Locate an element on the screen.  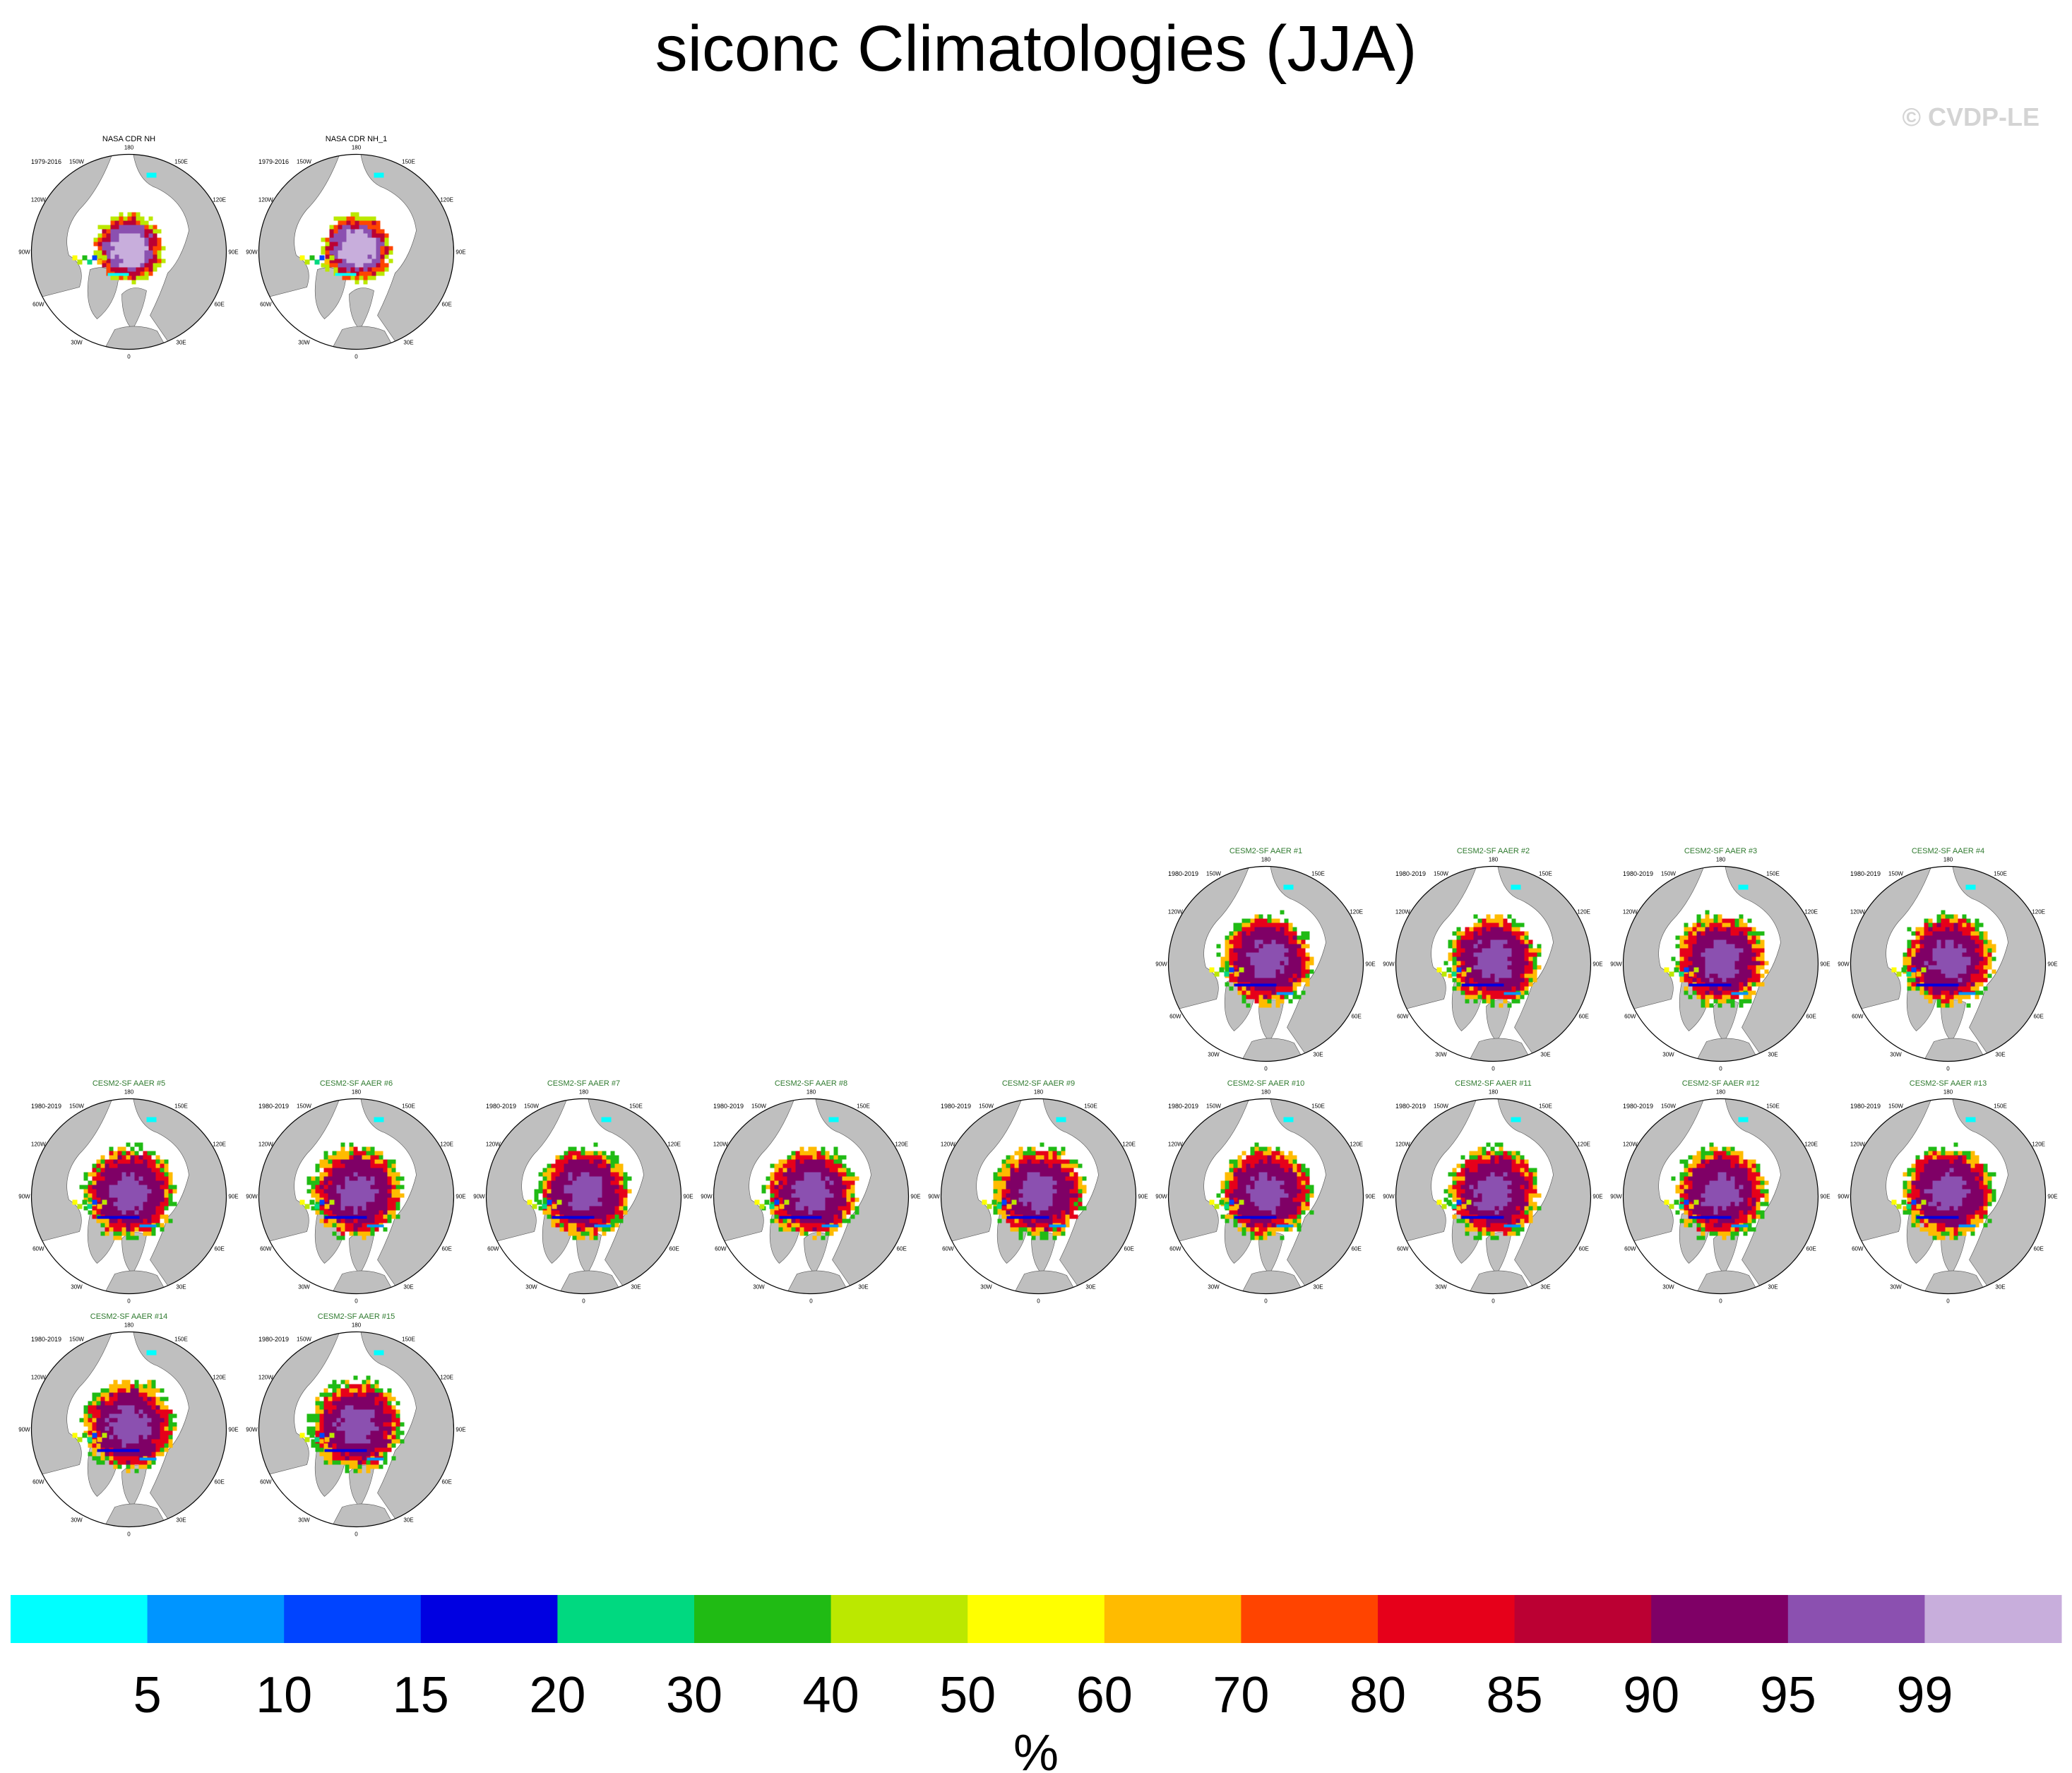
panel-period: 1979-2016 is located at coordinates (46, 162).